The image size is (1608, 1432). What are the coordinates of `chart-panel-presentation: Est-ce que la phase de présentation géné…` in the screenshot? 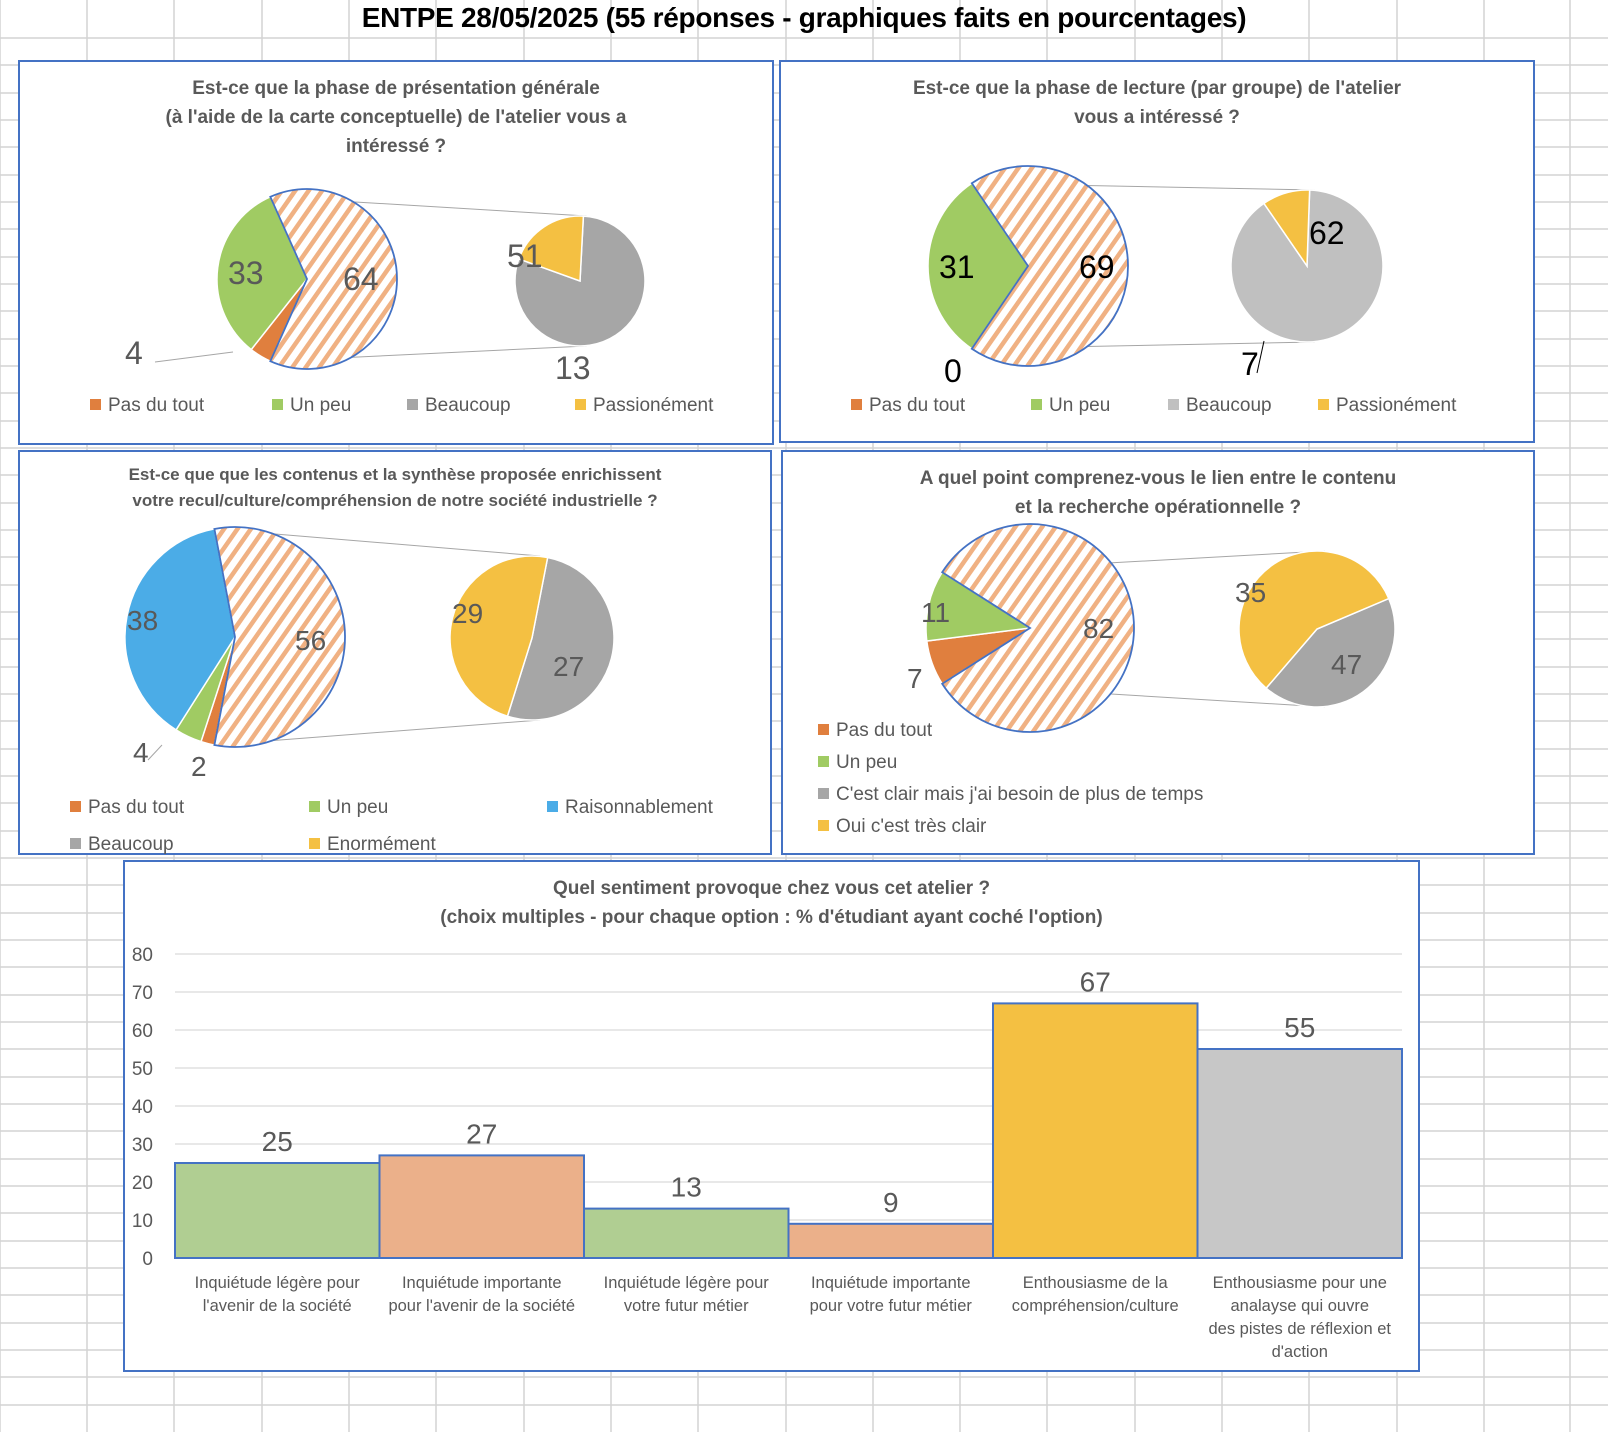 It's located at (396, 252).